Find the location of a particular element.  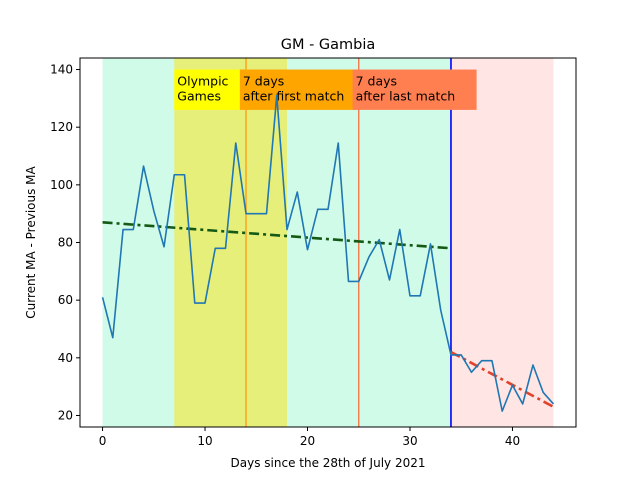

y-tick-label-0: 20 is located at coordinates (65, 415).